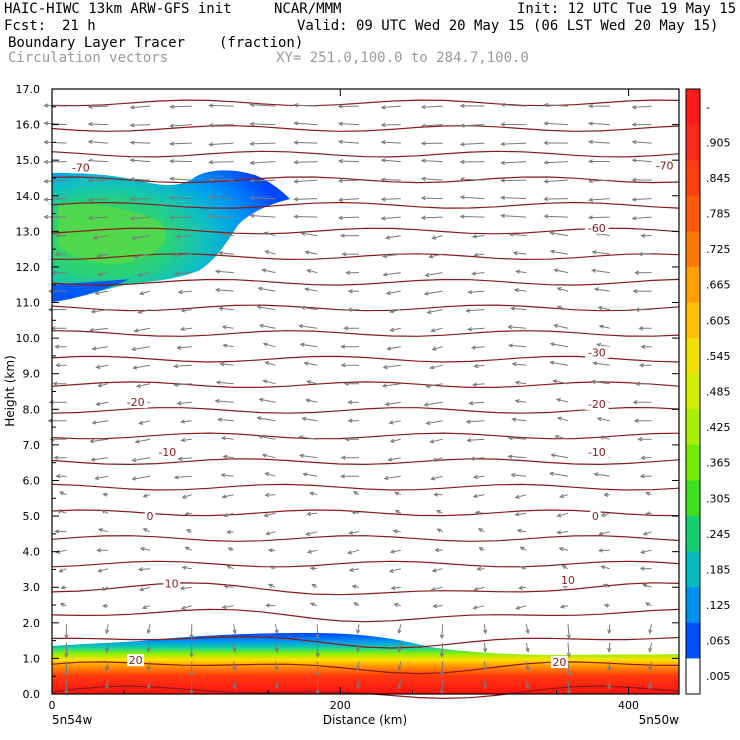 The width and height of the screenshot is (740, 740). What do you see at coordinates (568, 580) in the screenshot?
I see `contour-label: 10` at bounding box center [568, 580].